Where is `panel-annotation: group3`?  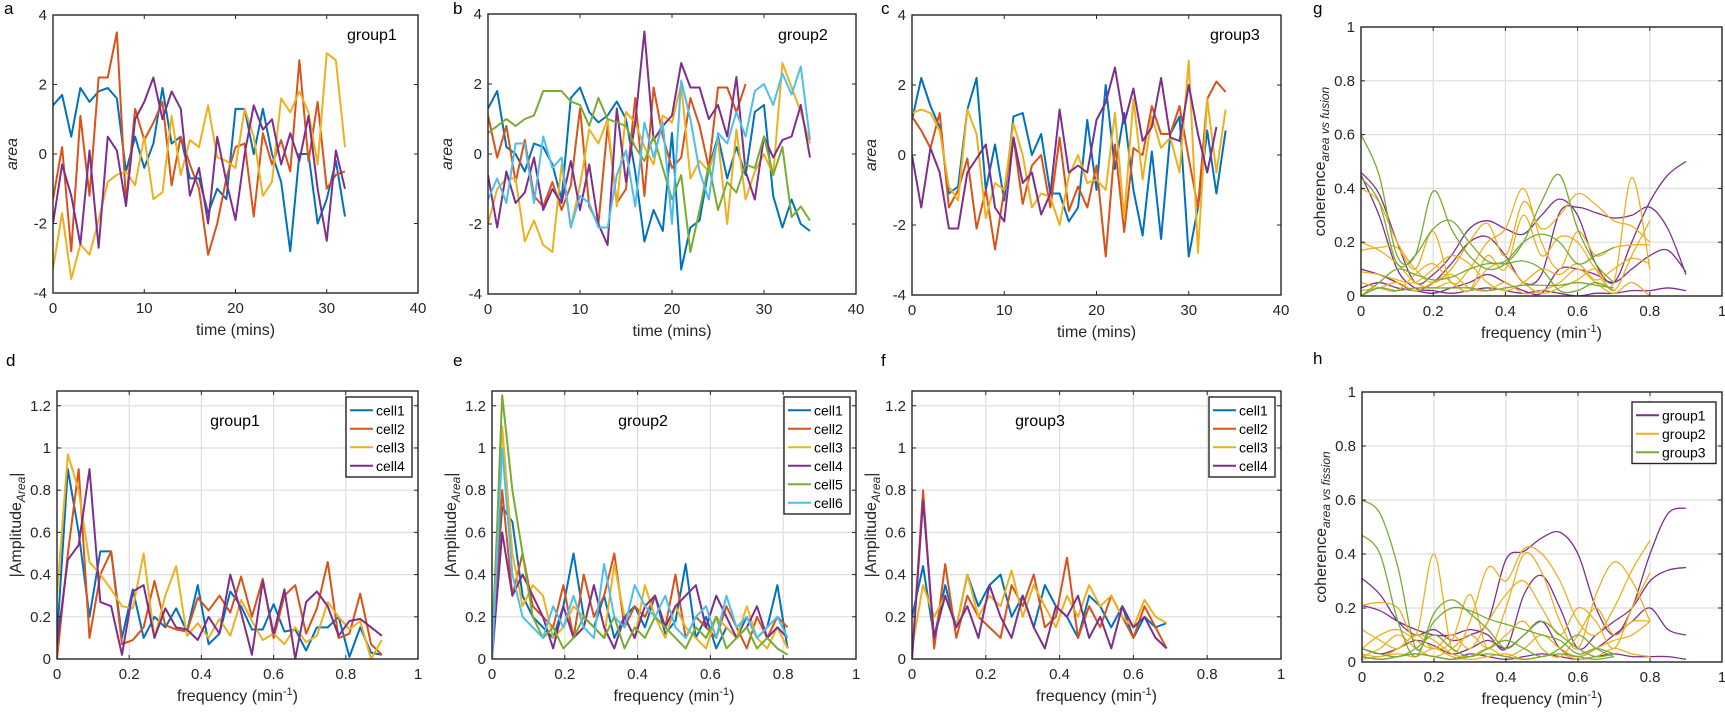 panel-annotation: group3 is located at coordinates (1040, 421).